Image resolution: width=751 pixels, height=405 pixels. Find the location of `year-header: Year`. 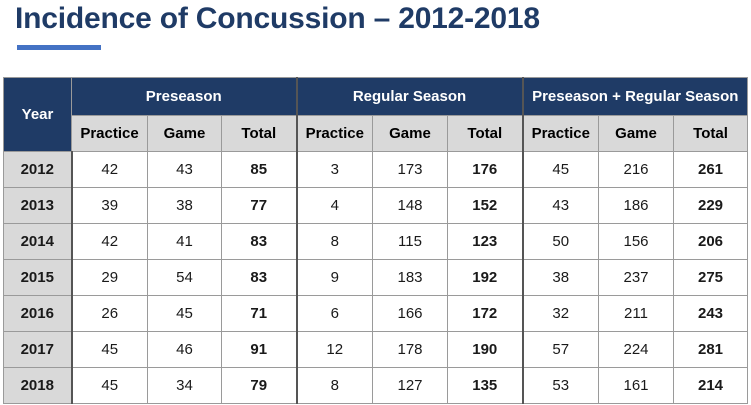

year-header: Year is located at coordinates (37, 114).